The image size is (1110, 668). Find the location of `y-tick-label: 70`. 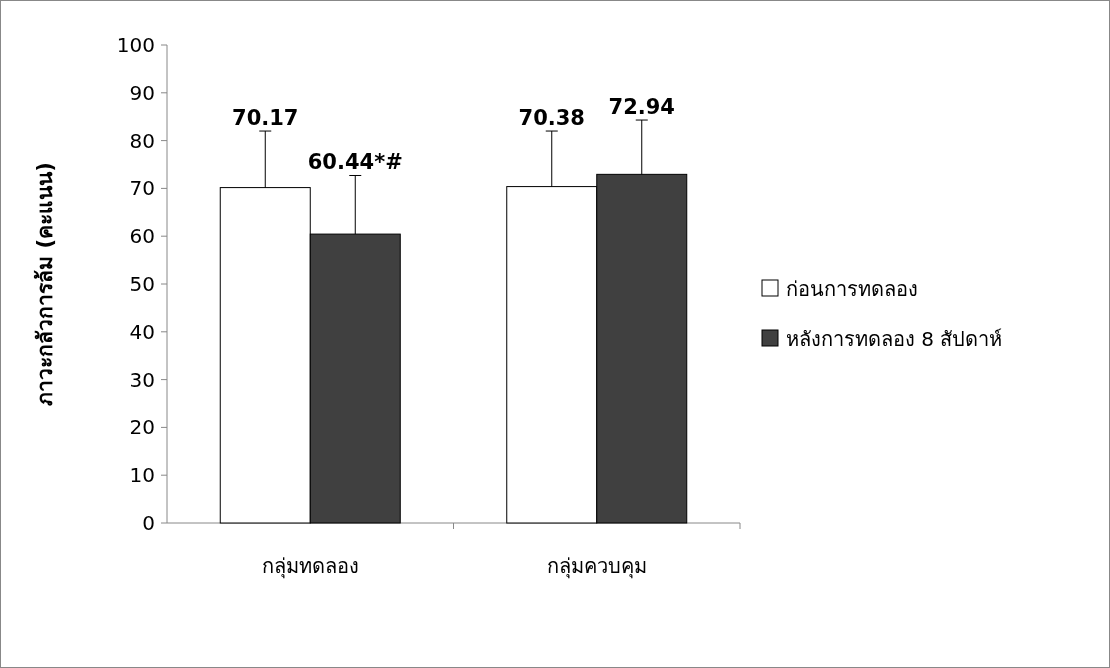

y-tick-label: 70 is located at coordinates (142, 188).